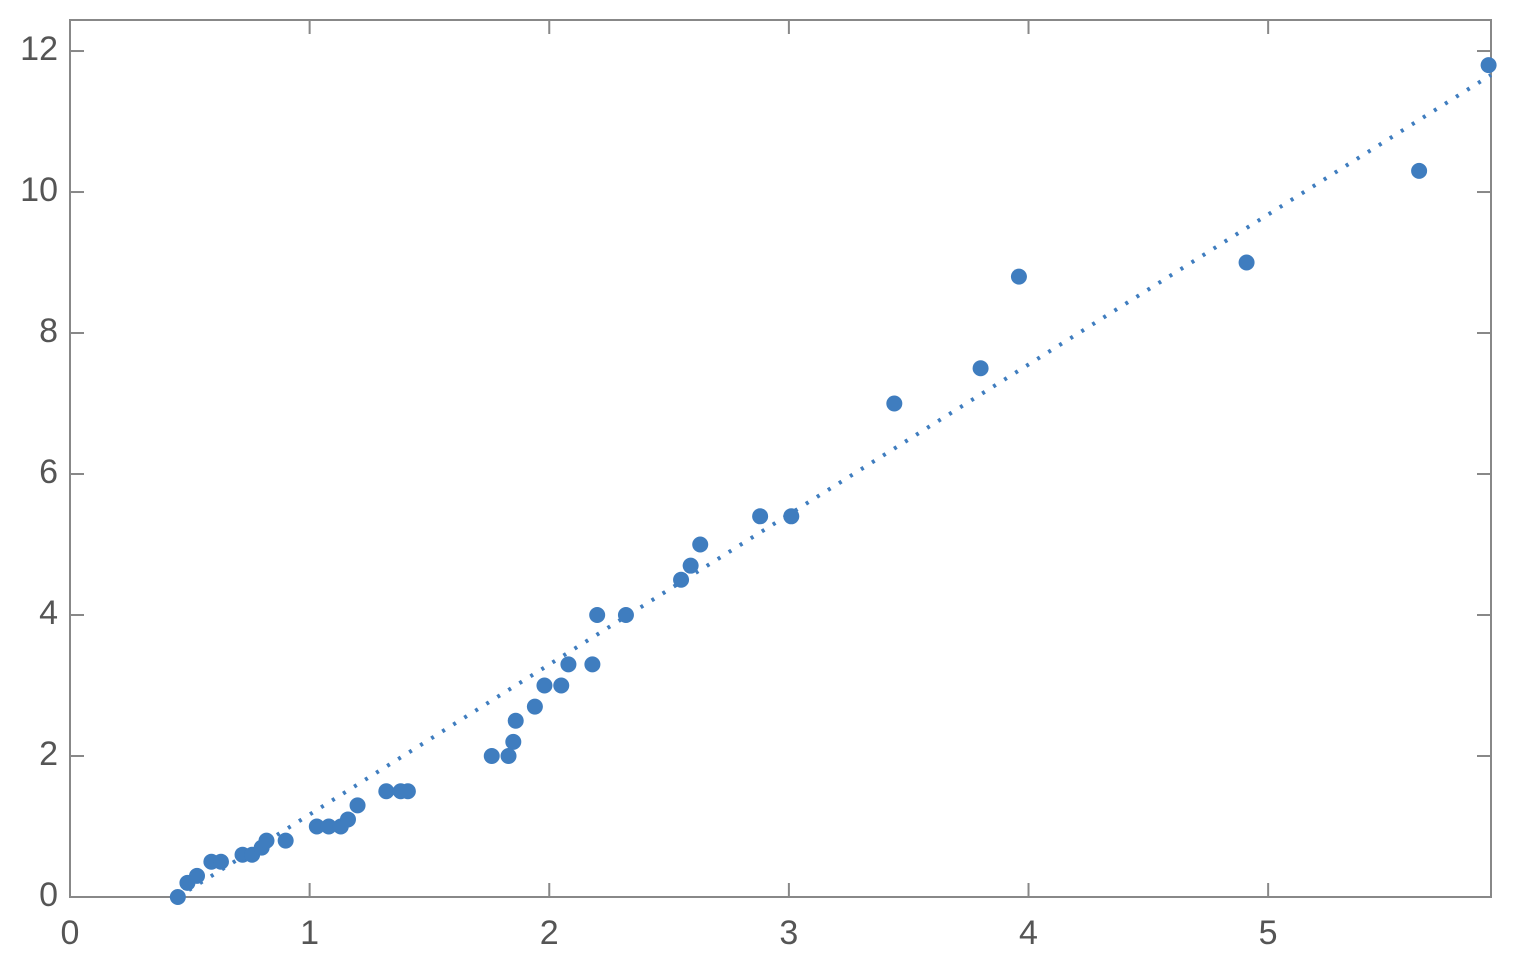 This screenshot has width=1515, height=968. I want to click on y-tick-label: 4, so click(48, 613).